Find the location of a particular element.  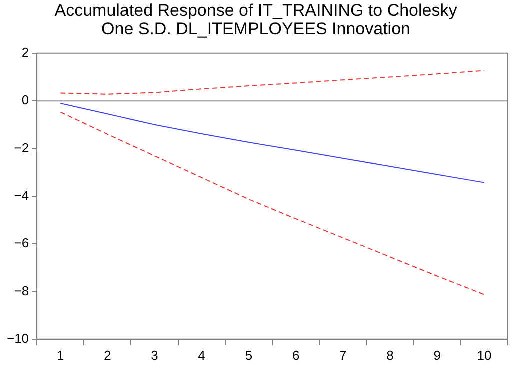

x-tick-label: 6 is located at coordinates (296, 355).